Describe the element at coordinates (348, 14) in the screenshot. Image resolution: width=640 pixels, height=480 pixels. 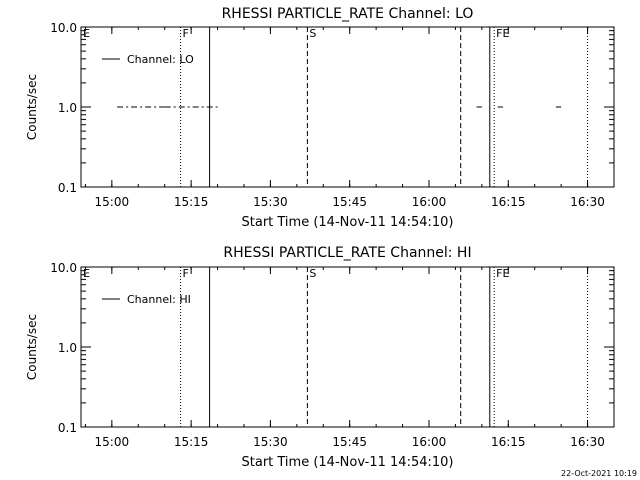
I see `chart-title: RHESSI PARTICLE_RATE Channel: LO` at that location.